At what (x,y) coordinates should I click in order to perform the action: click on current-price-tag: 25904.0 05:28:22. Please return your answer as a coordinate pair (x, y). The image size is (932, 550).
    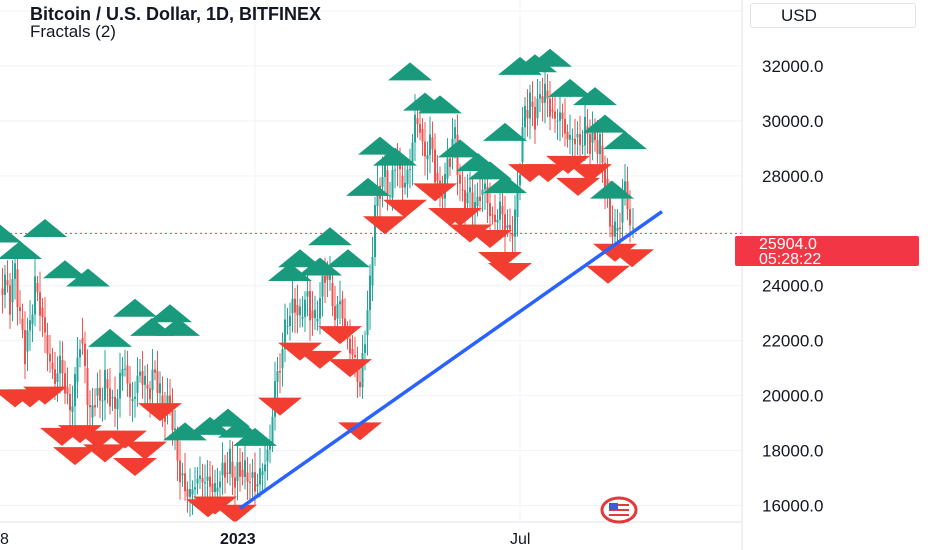
    Looking at the image, I should click on (827, 252).